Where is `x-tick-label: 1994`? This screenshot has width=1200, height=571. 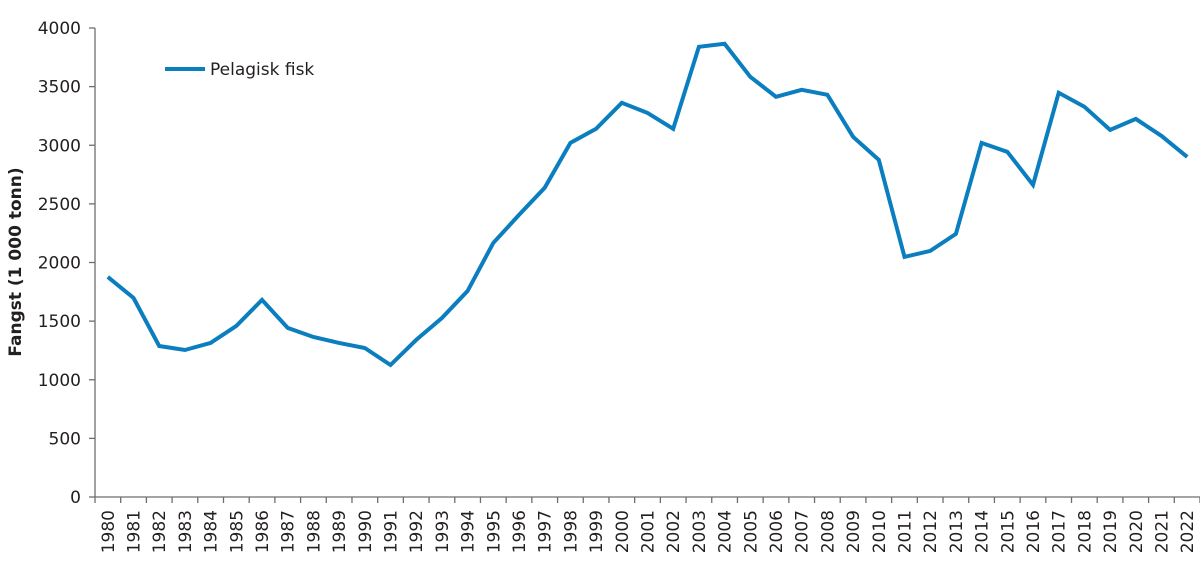
x-tick-label: 1994 is located at coordinates (469, 531).